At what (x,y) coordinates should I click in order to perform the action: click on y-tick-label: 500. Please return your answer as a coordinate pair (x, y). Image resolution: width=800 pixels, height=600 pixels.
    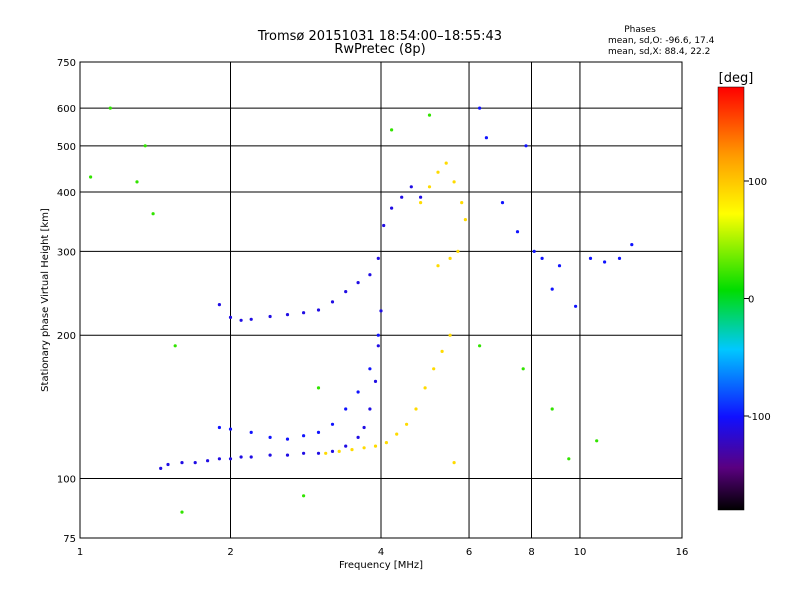
    Looking at the image, I should click on (66, 147).